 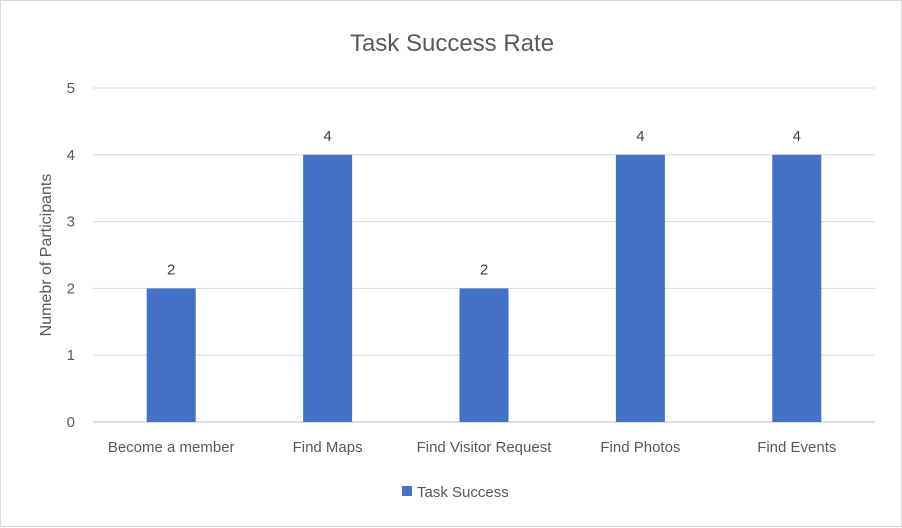 I want to click on y-axis-ticks: 0 1 2 3 4 5, so click(x=71, y=255).